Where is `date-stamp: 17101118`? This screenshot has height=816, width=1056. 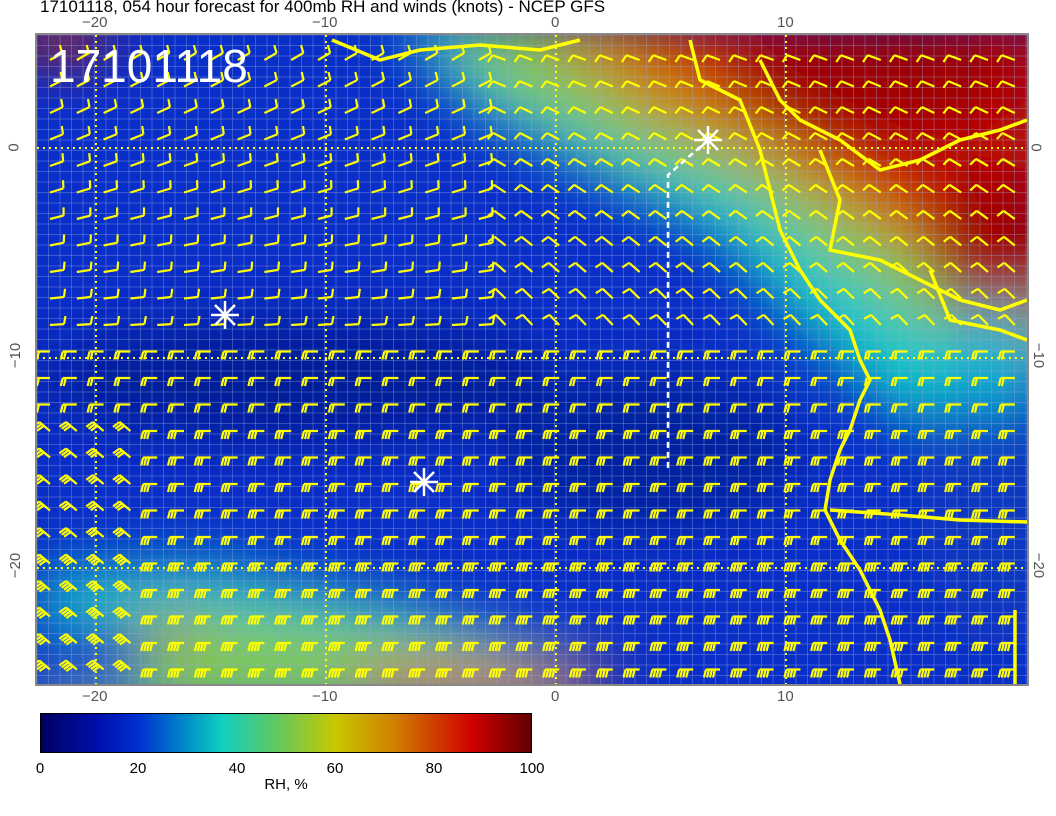 date-stamp: 17101118 is located at coordinates (149, 66).